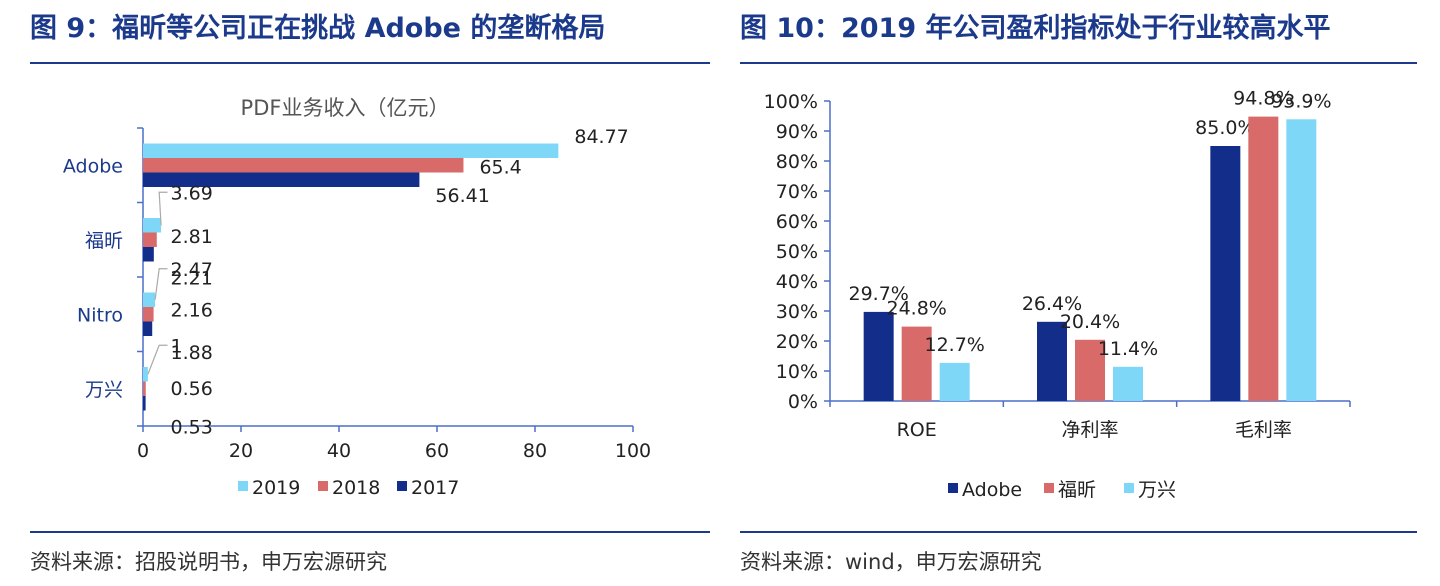 Image resolution: width=1440 pixels, height=586 pixels. I want to click on data-label-福昕-2019: 3.69, so click(192, 193).